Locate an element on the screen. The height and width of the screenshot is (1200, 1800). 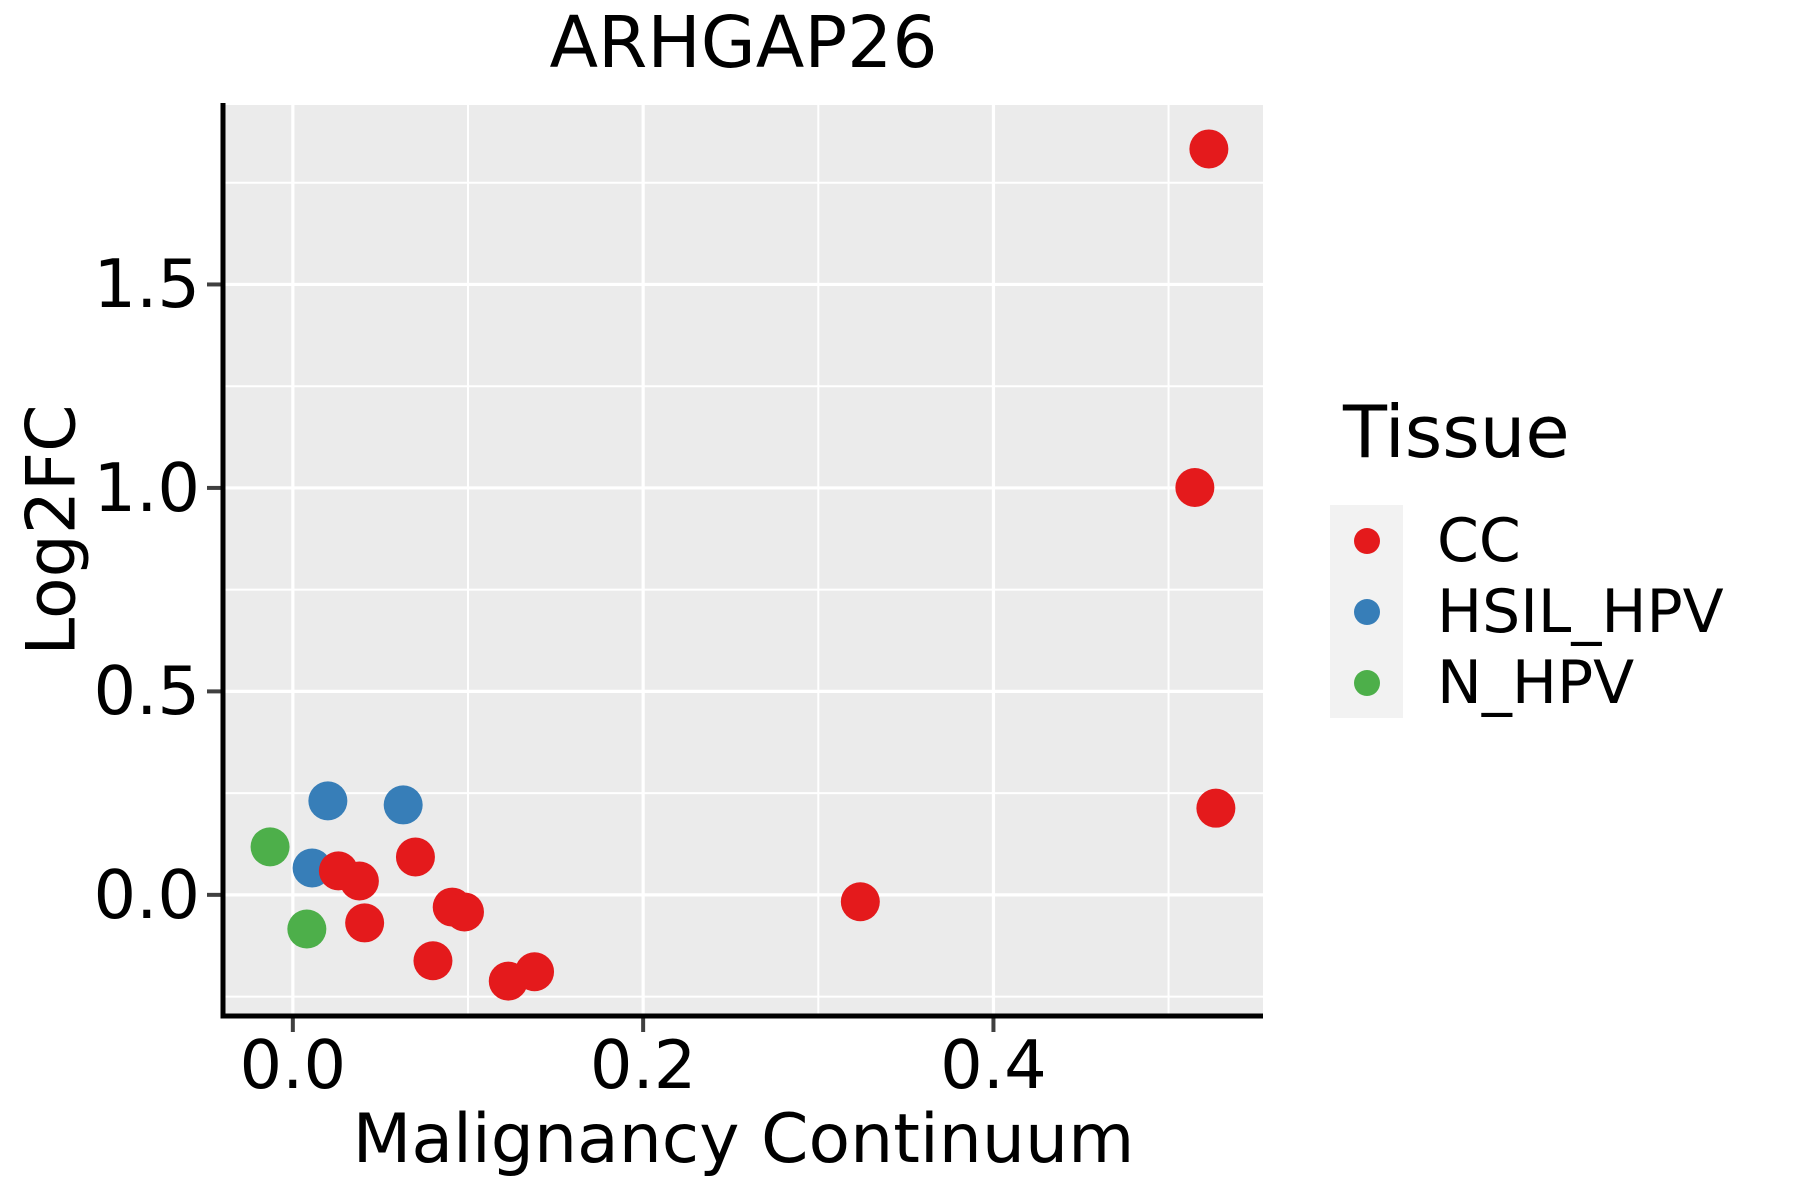
y-tick-label: 0.5 is located at coordinates (146, 691).